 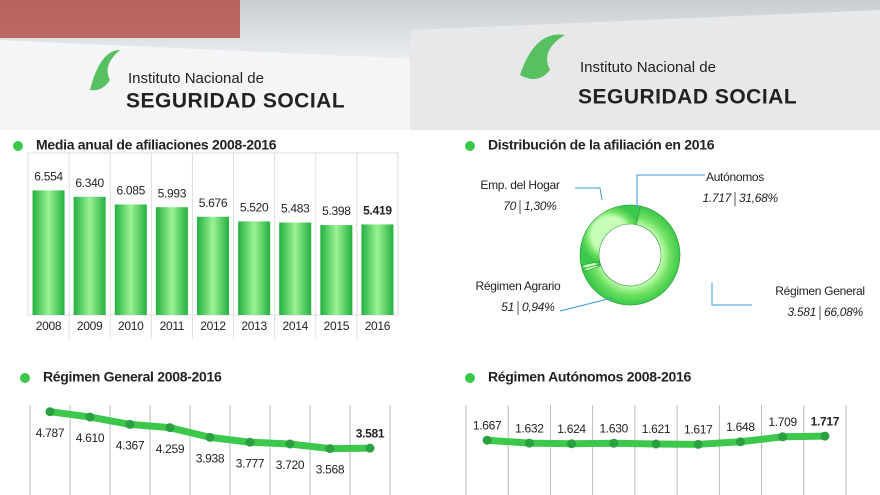 I want to click on x-tick-label: 2014, so click(x=295, y=326).